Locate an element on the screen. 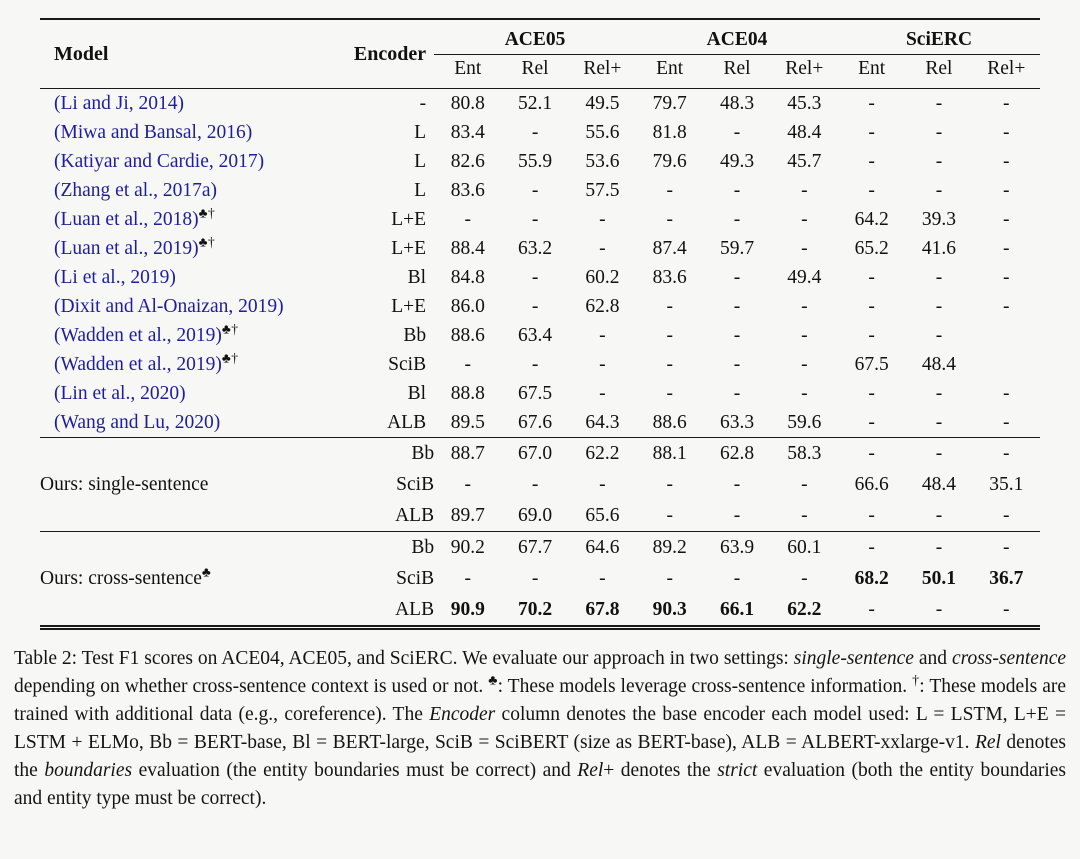 The image size is (1080, 859). caption-italic-term: cross-sentence is located at coordinates (1009, 658).